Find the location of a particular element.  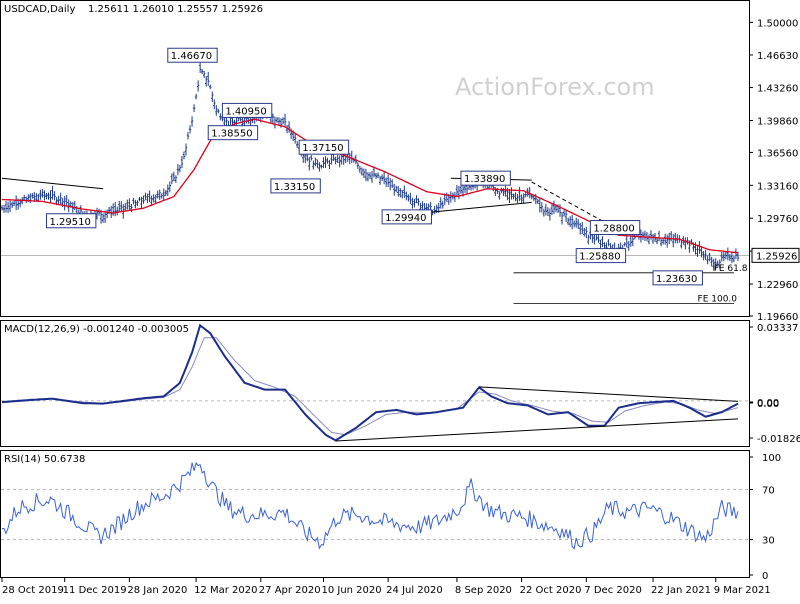

annotation-text: 1.28800 is located at coordinates (613, 229).